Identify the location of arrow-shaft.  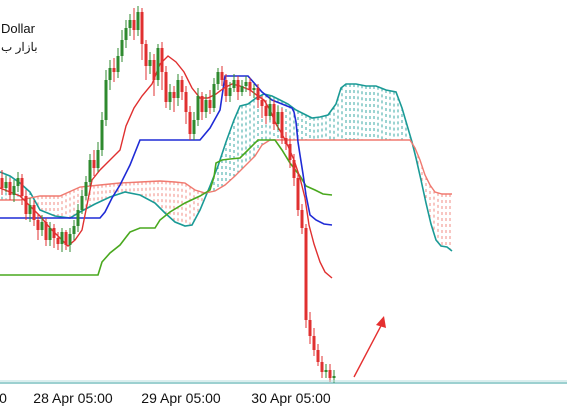
(368, 349).